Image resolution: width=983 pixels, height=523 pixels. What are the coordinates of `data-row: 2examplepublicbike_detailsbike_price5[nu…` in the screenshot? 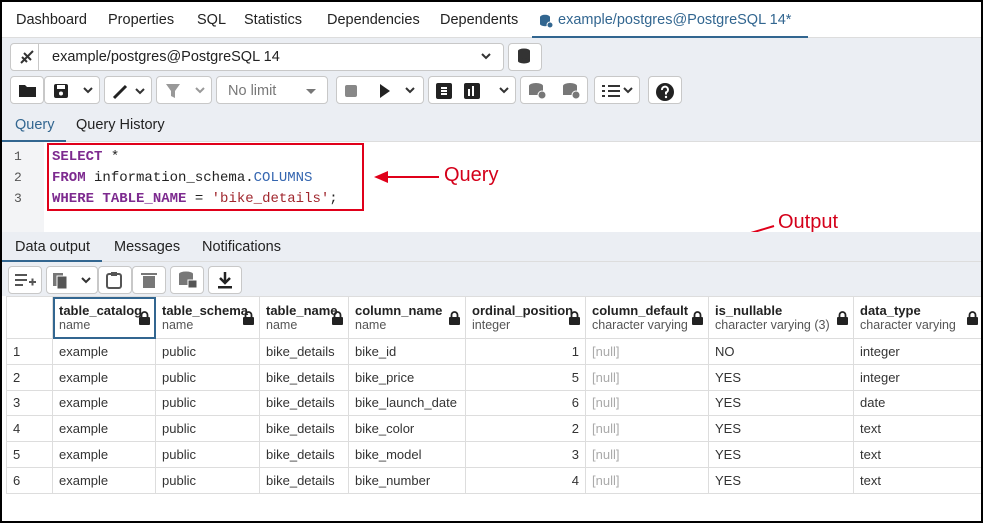 It's located at (495, 377).